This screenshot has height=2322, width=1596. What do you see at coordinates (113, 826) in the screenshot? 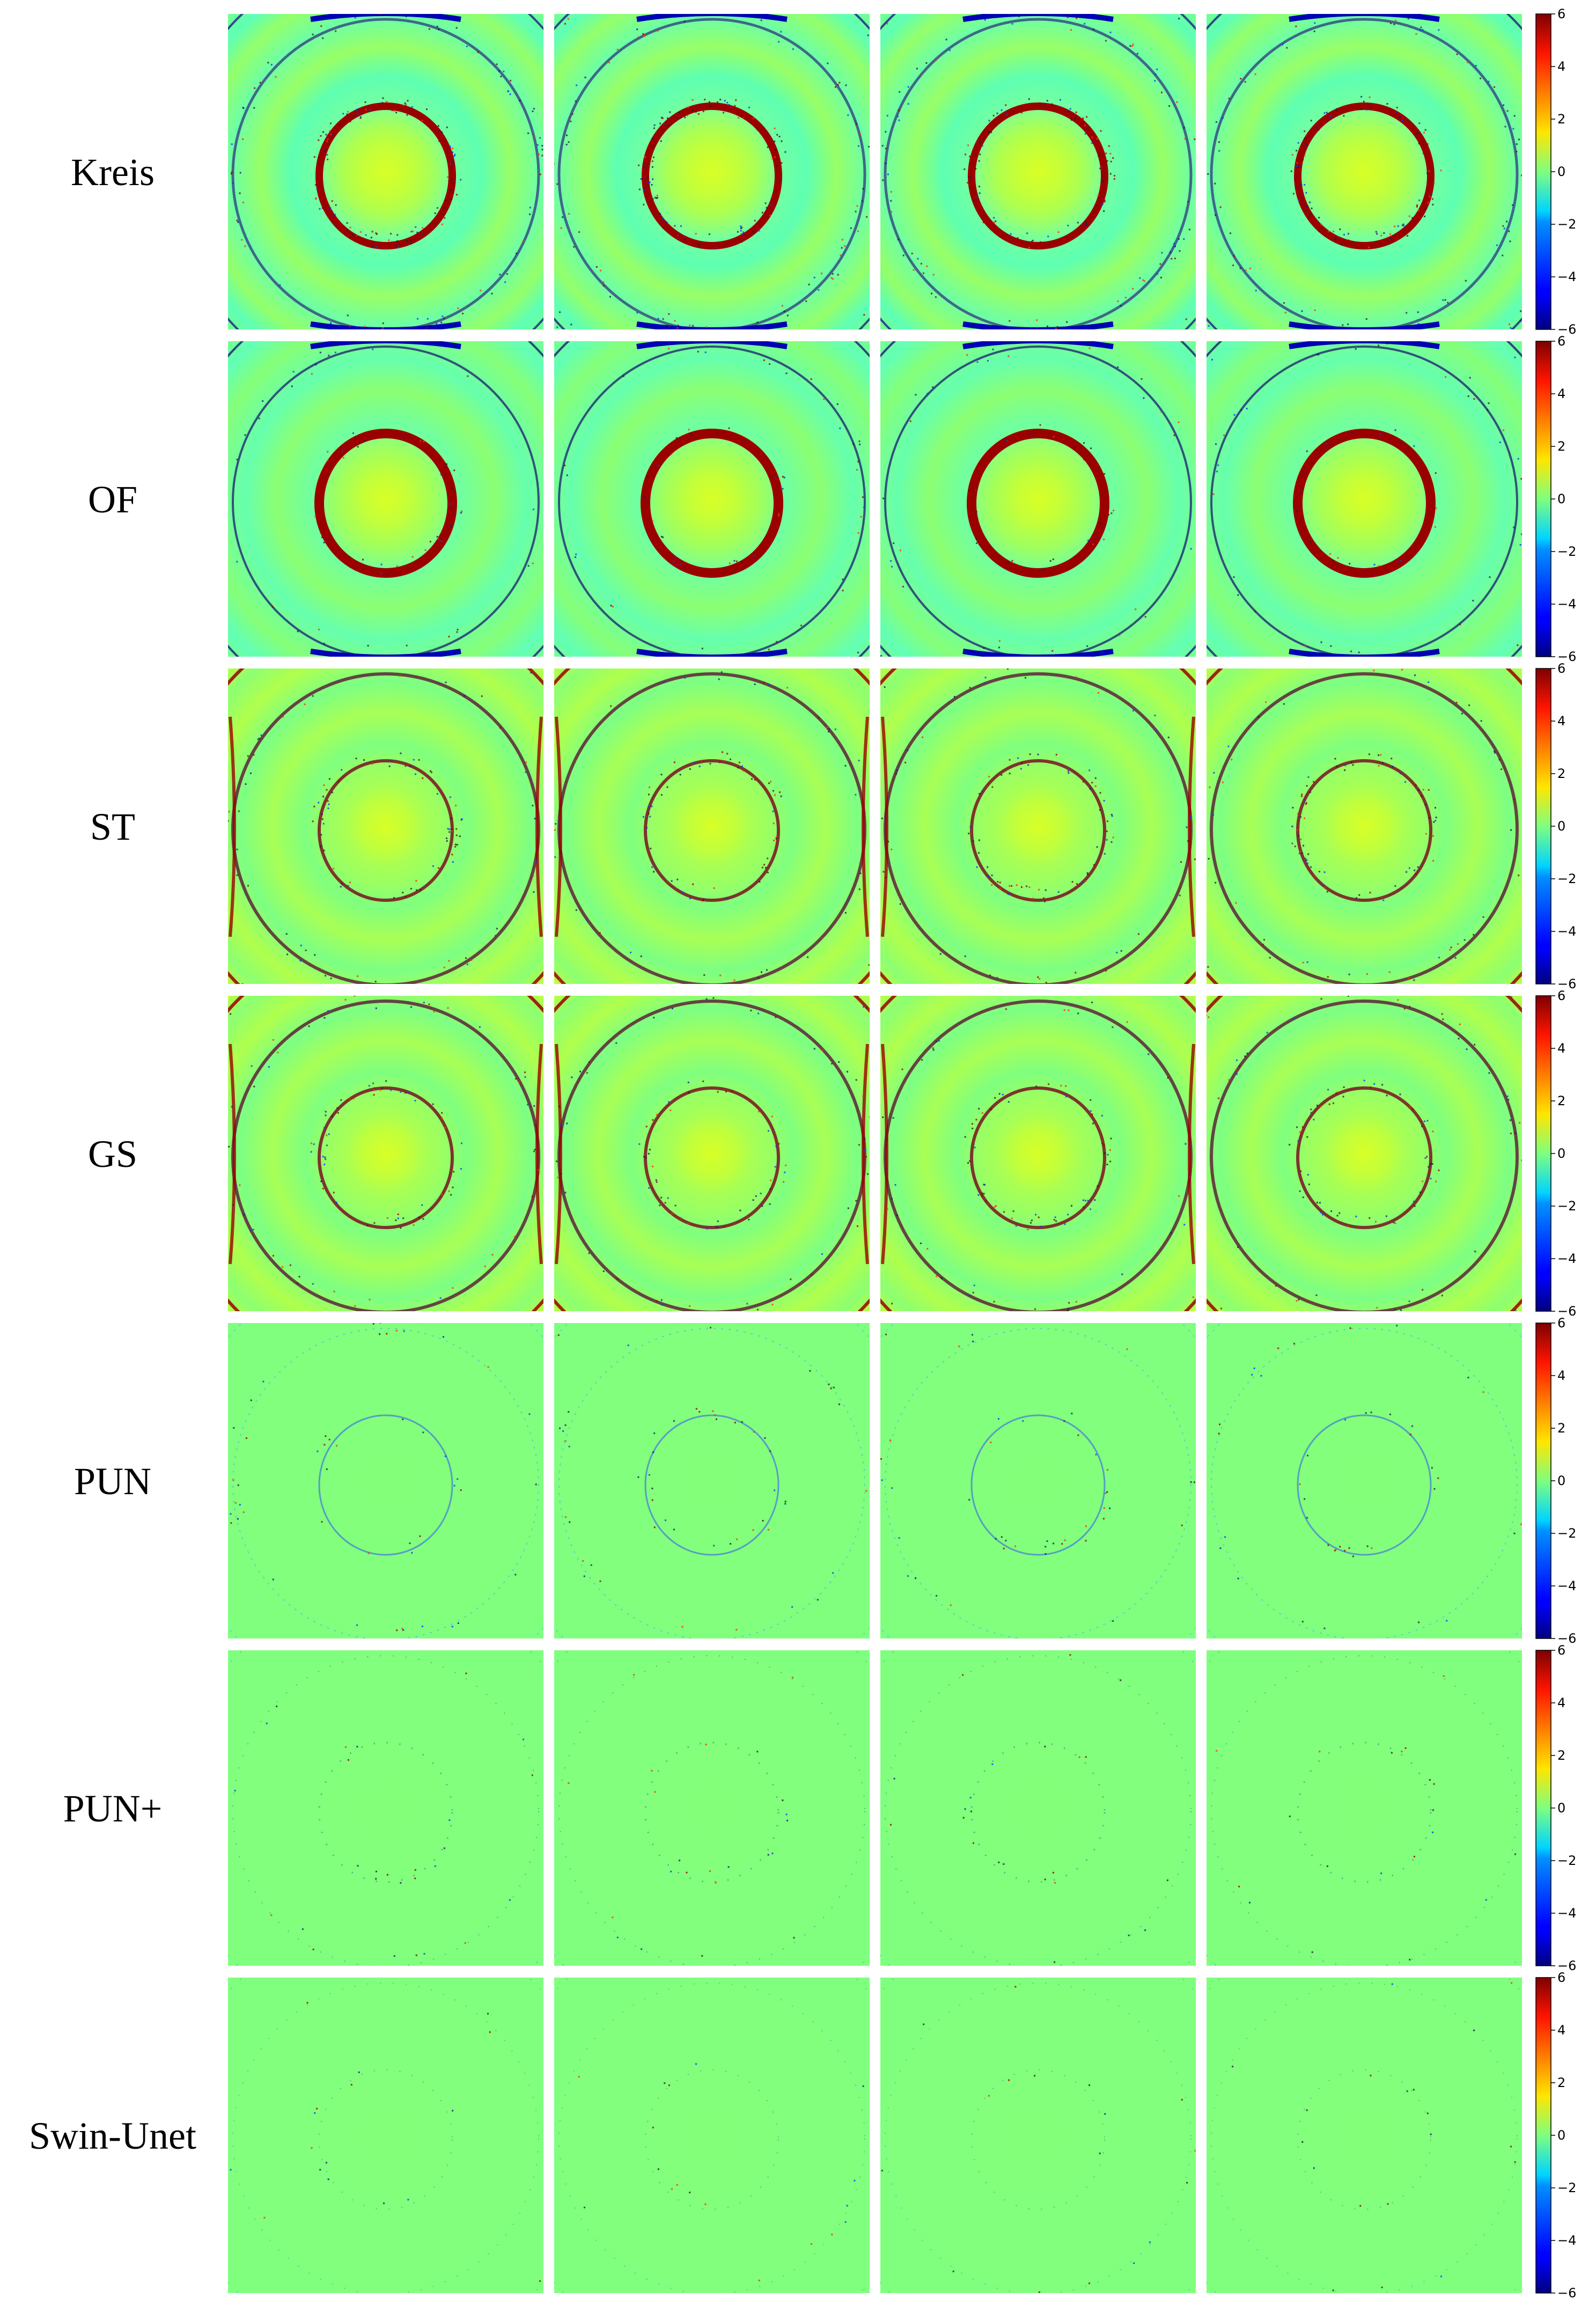
I see `row-label-st: ST` at bounding box center [113, 826].